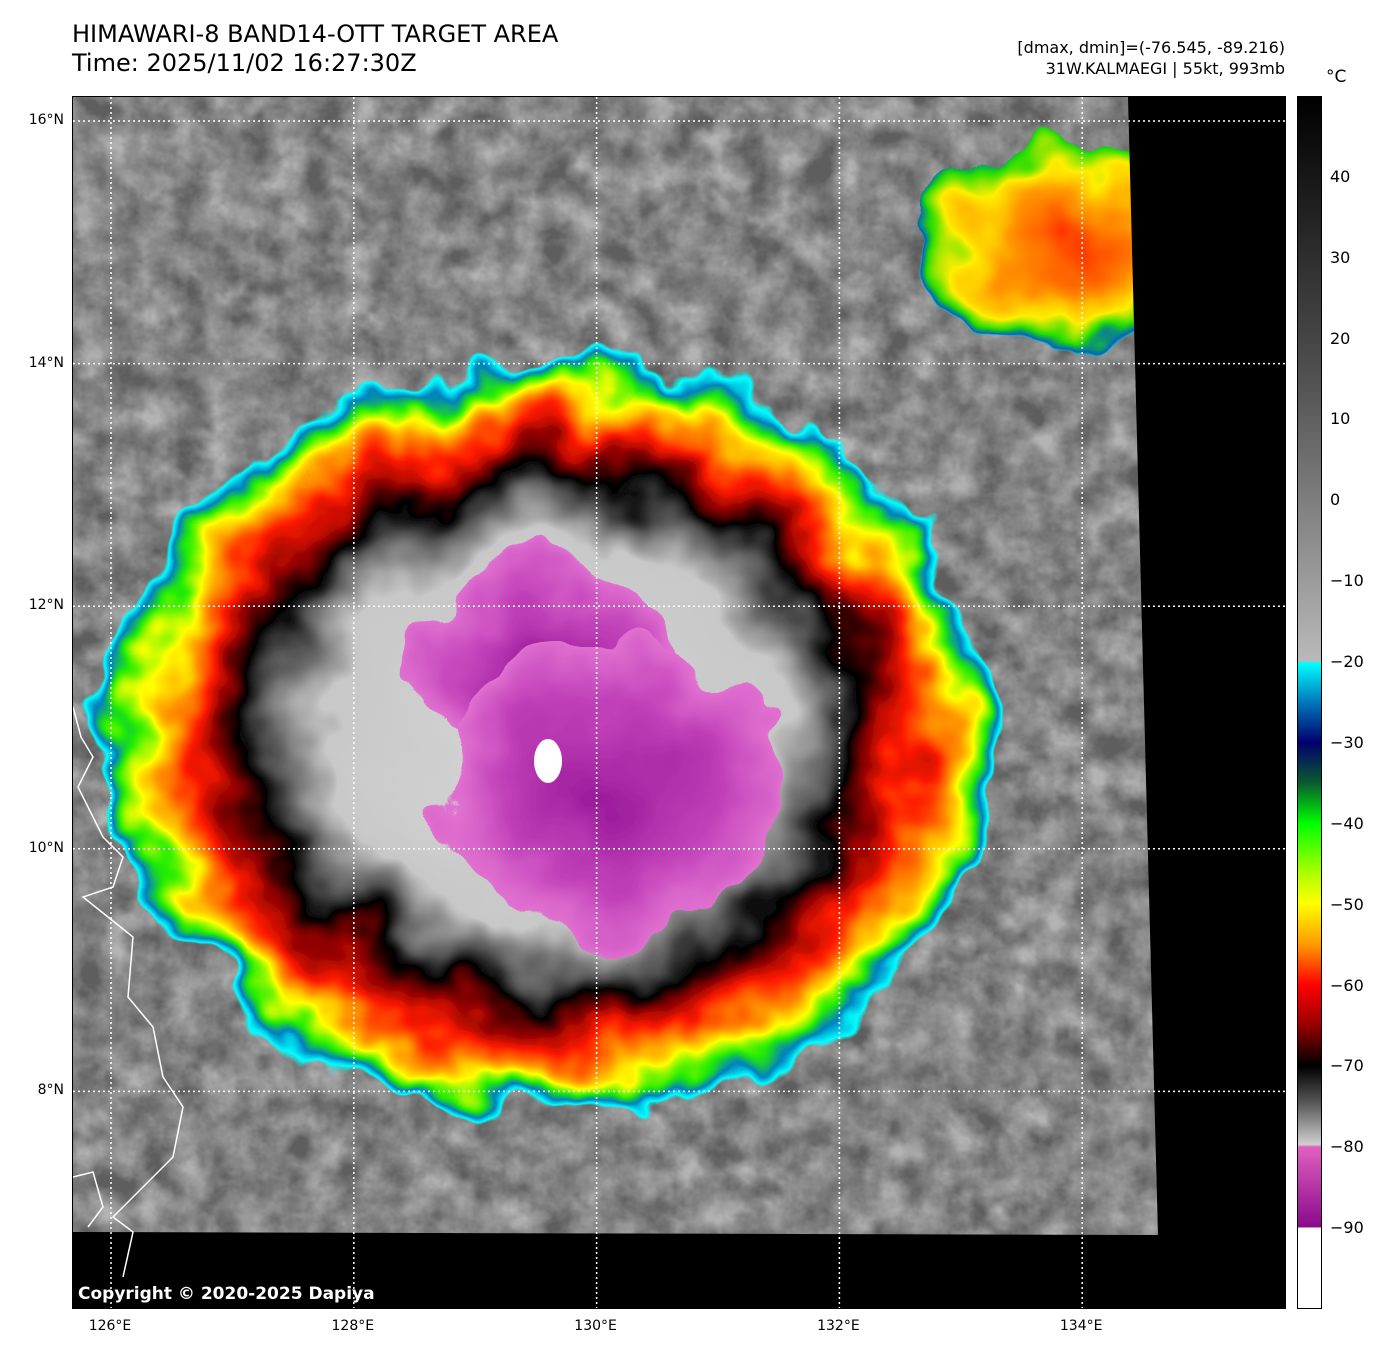  Describe the element at coordinates (1081, 1326) in the screenshot. I see `longitude-label: 134°E` at that location.